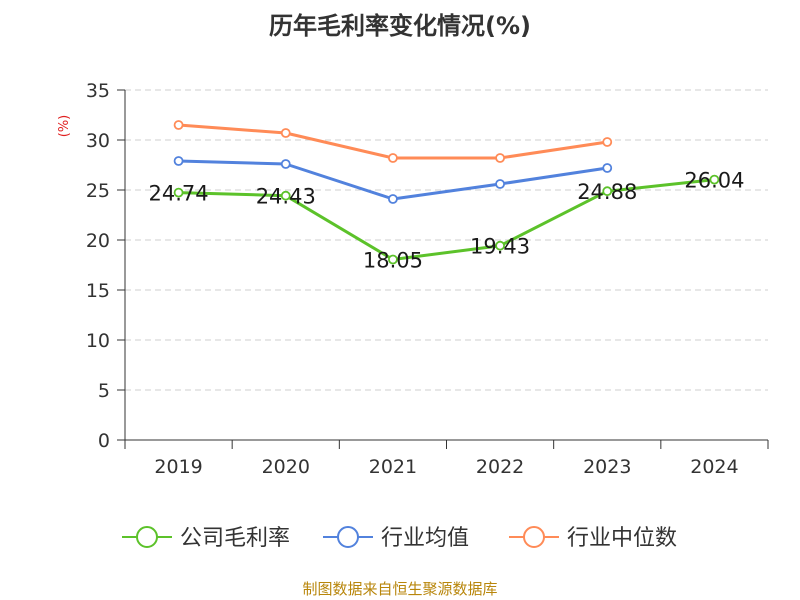 The height and width of the screenshot is (600, 800). I want to click on data-label: 19.43, so click(500, 247).